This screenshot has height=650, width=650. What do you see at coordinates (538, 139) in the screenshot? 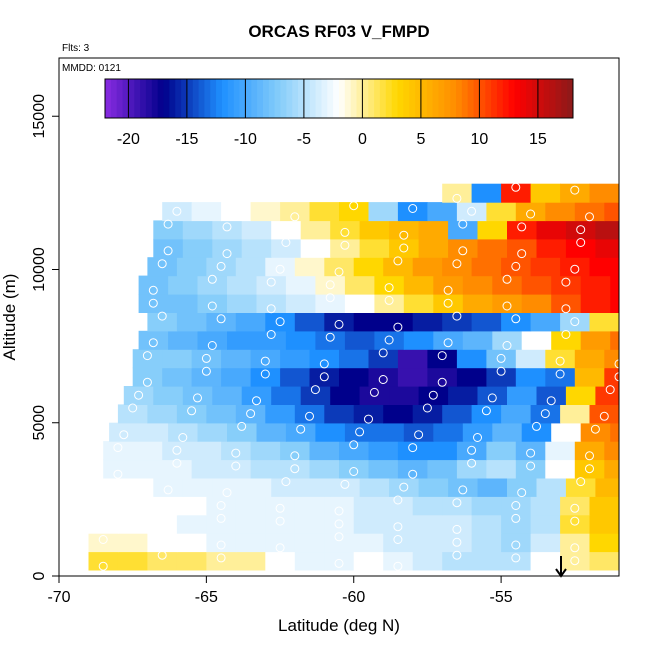
I see `colorbar-tick-label: 15` at bounding box center [538, 139].